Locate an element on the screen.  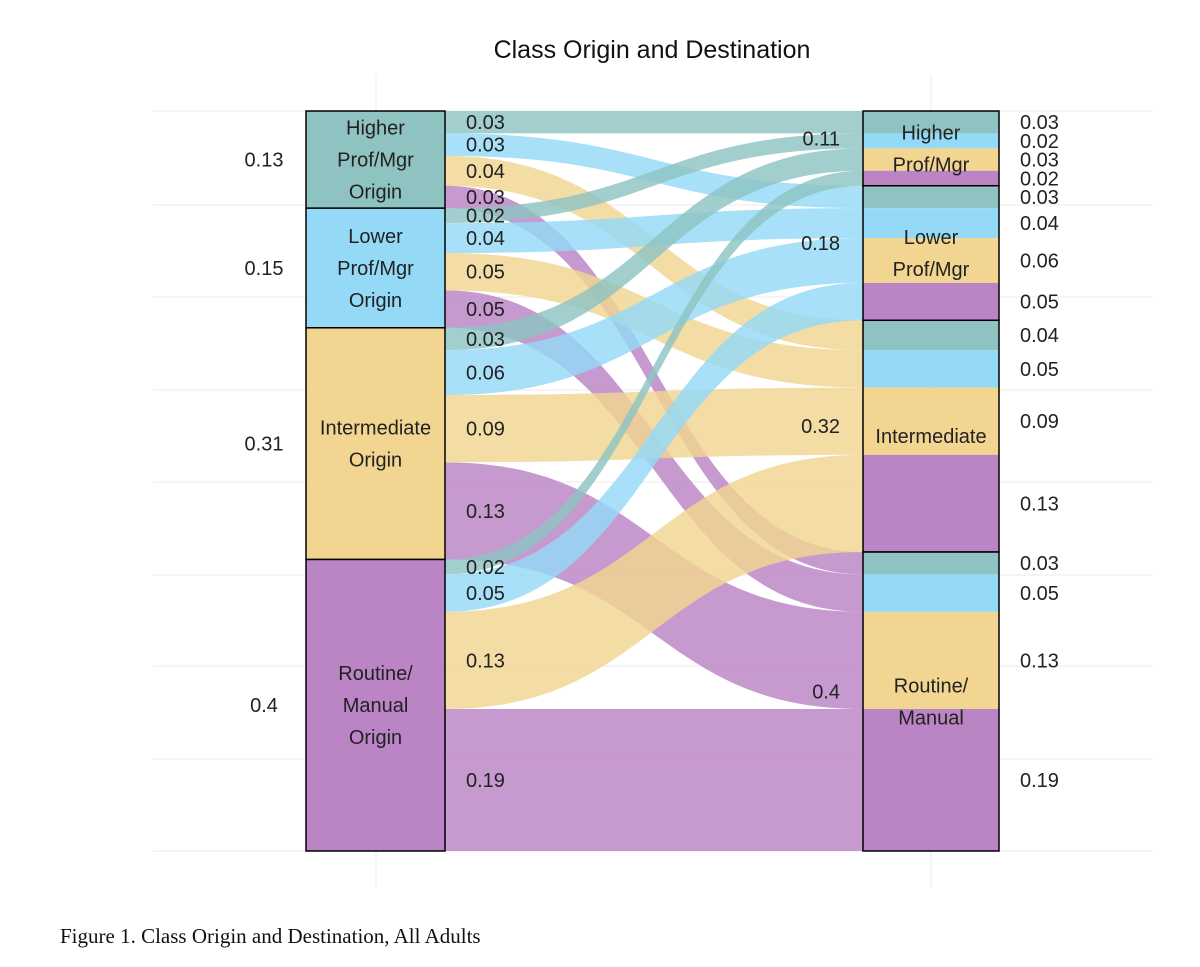
origin-total-routine-manual: 0.4 is located at coordinates (264, 706).